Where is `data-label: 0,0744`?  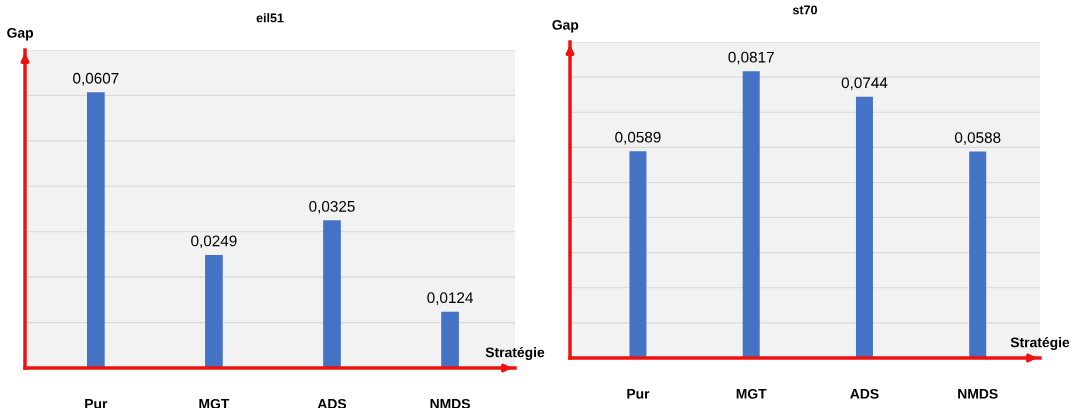 data-label: 0,0744 is located at coordinates (864, 83).